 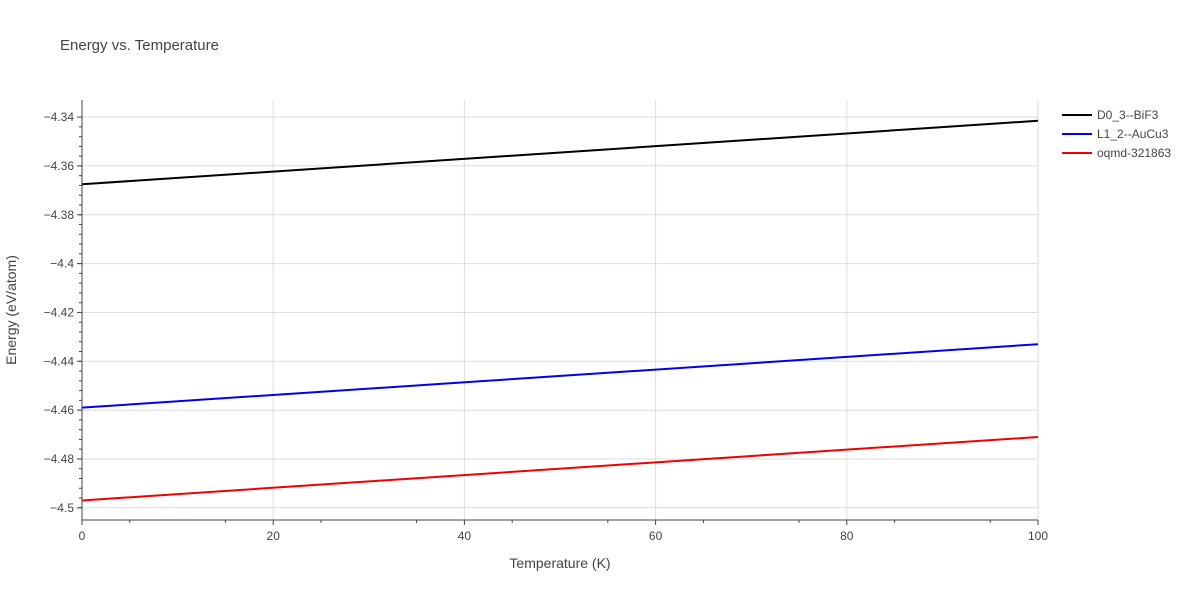 What do you see at coordinates (59, 166) in the screenshot?
I see `y-tick-label: −4.36` at bounding box center [59, 166].